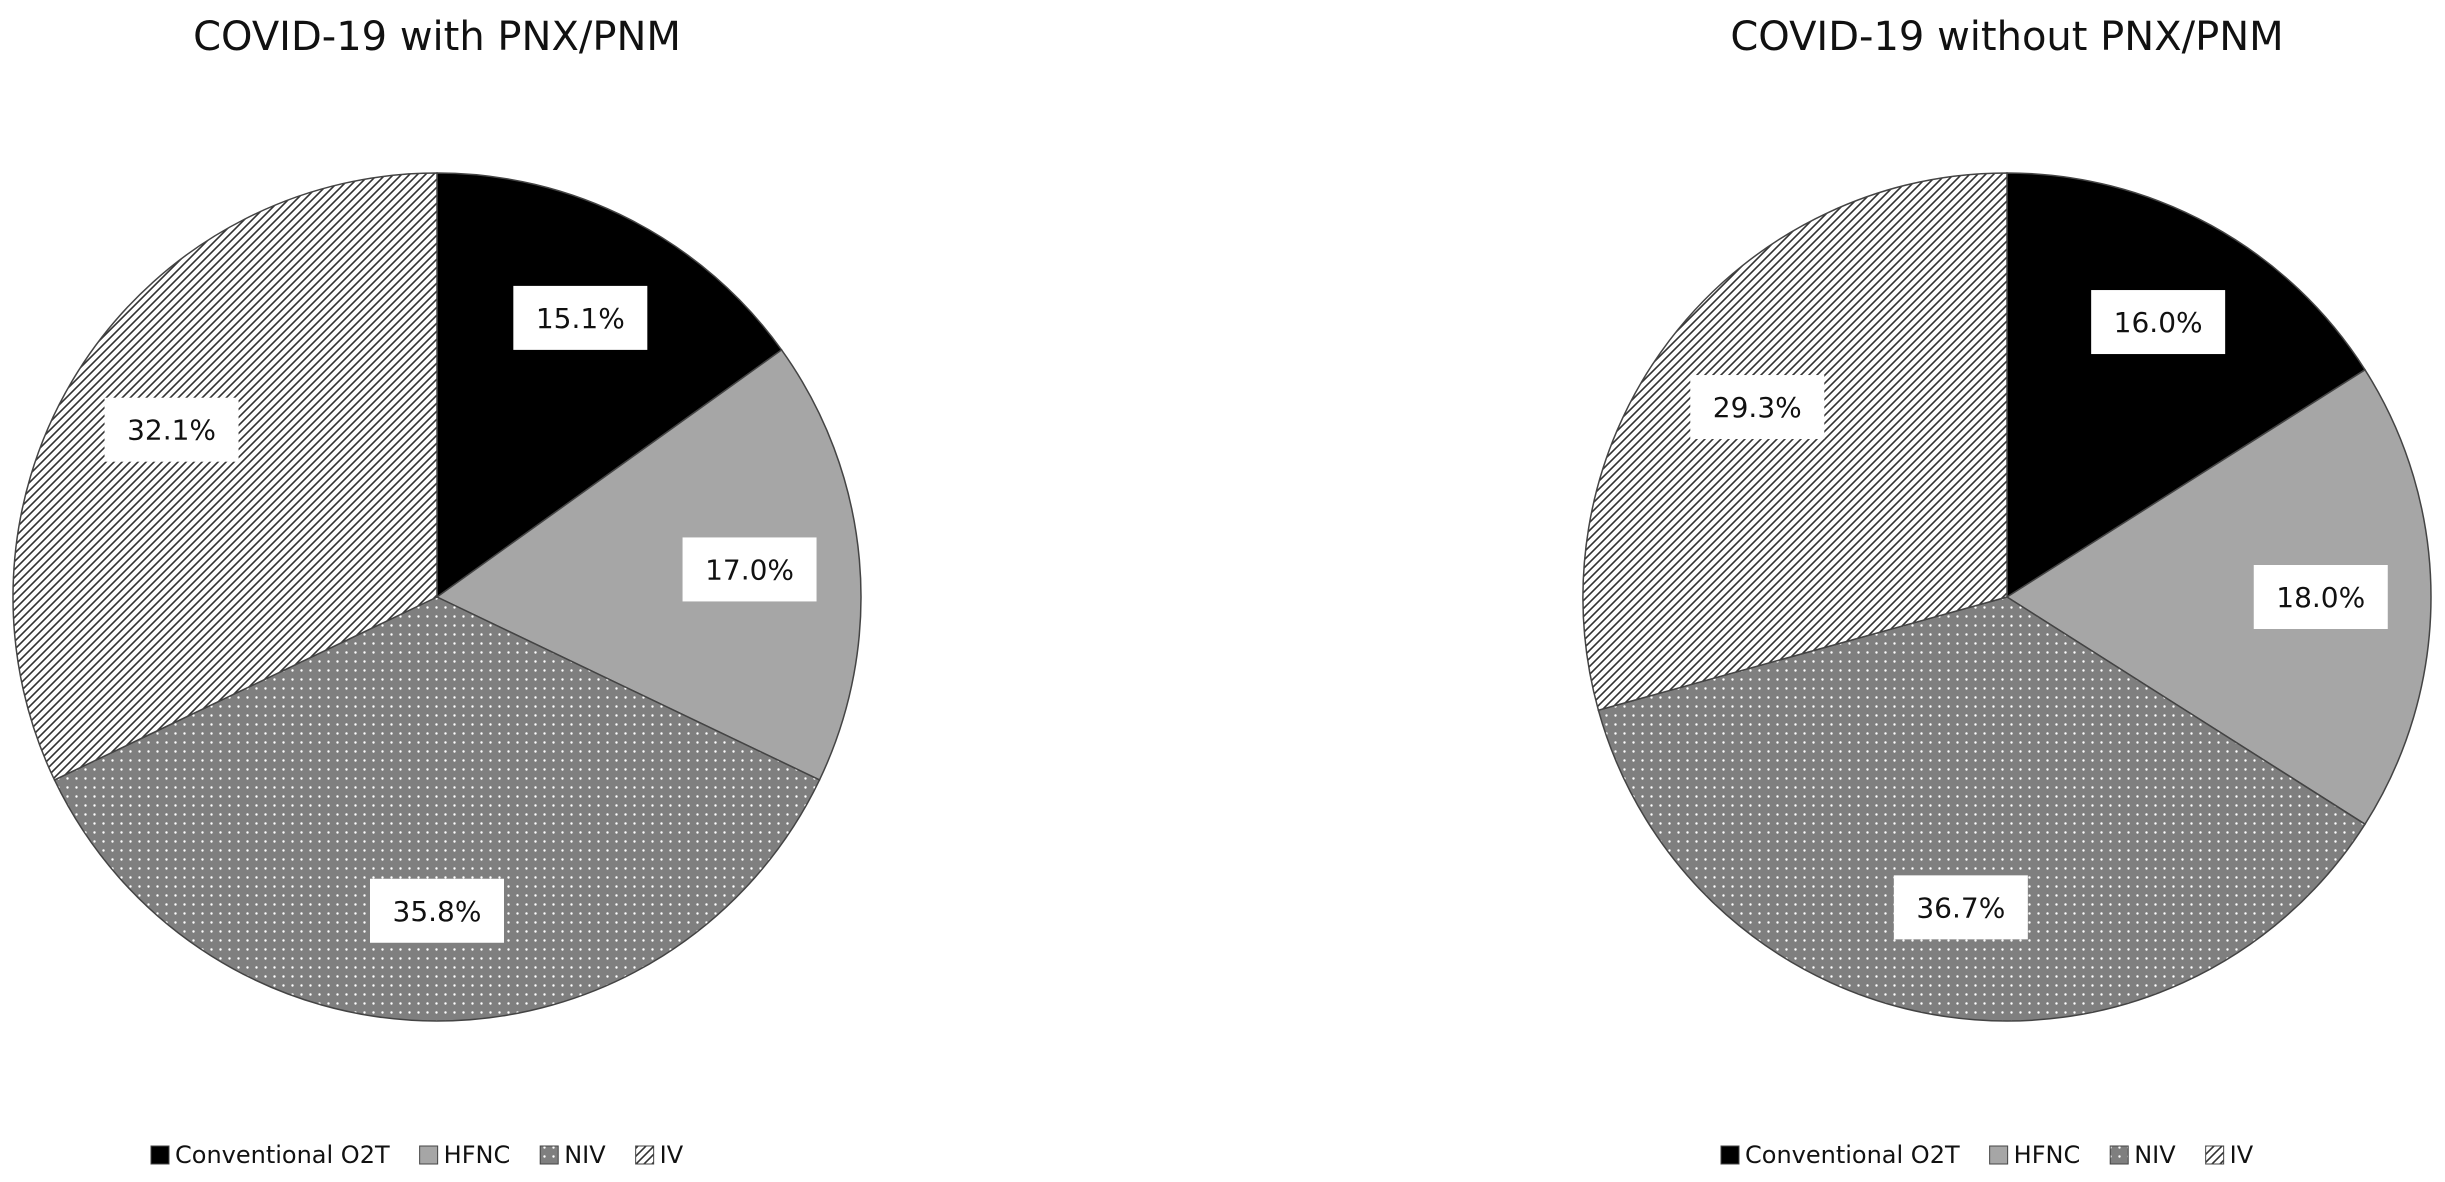 Image resolution: width=2445 pixels, height=1182 pixels. What do you see at coordinates (437, 37) in the screenshot?
I see `chart-title: COVID-19 with PNX/PNM` at bounding box center [437, 37].